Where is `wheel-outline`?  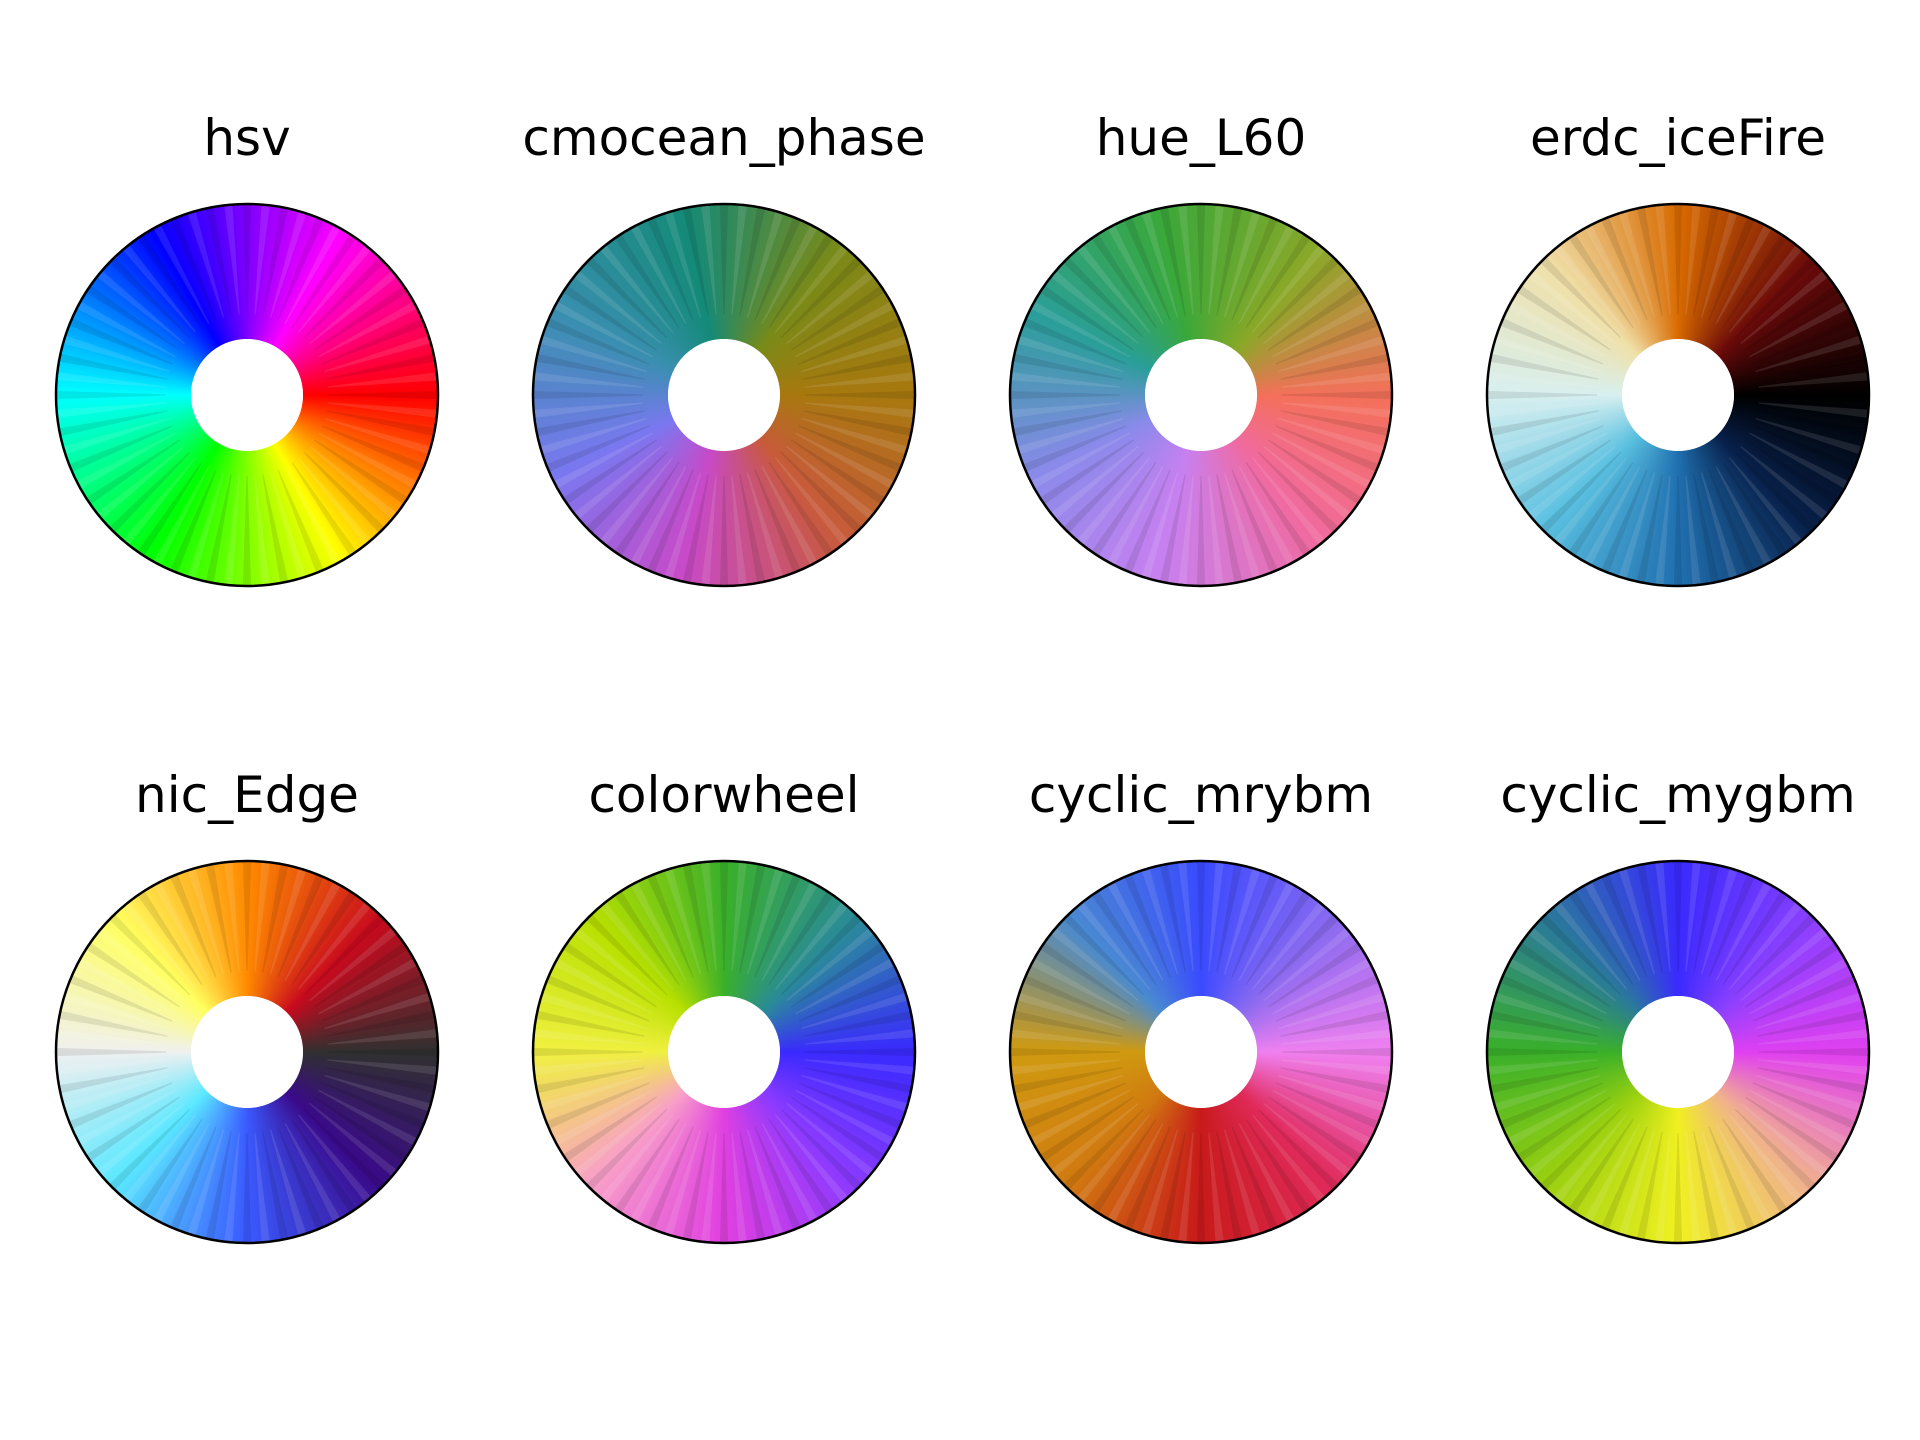 wheel-outline is located at coordinates (724, 395).